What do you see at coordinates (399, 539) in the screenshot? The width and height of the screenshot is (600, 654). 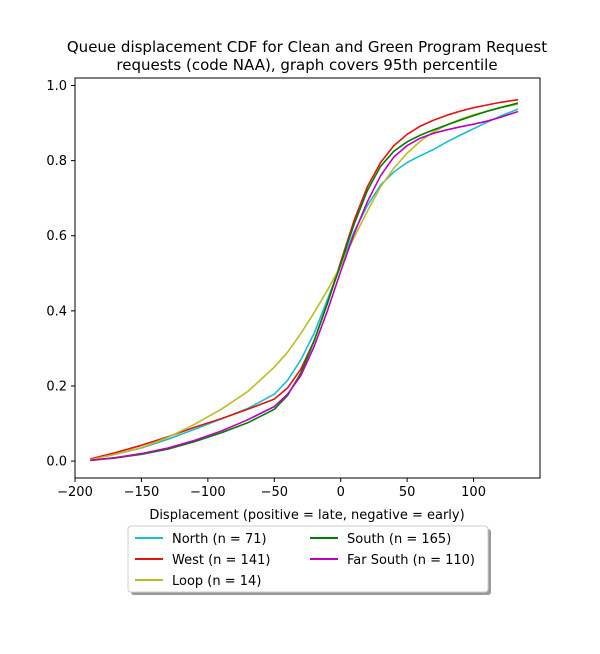 I see `legend-entry-label: South (n = 165)` at bounding box center [399, 539].